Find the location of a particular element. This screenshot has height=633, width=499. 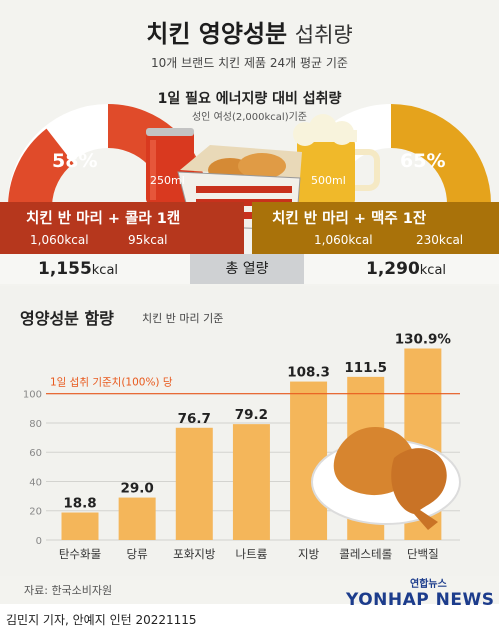

cola-total-kcal: 1,155kcal is located at coordinates (78, 269).